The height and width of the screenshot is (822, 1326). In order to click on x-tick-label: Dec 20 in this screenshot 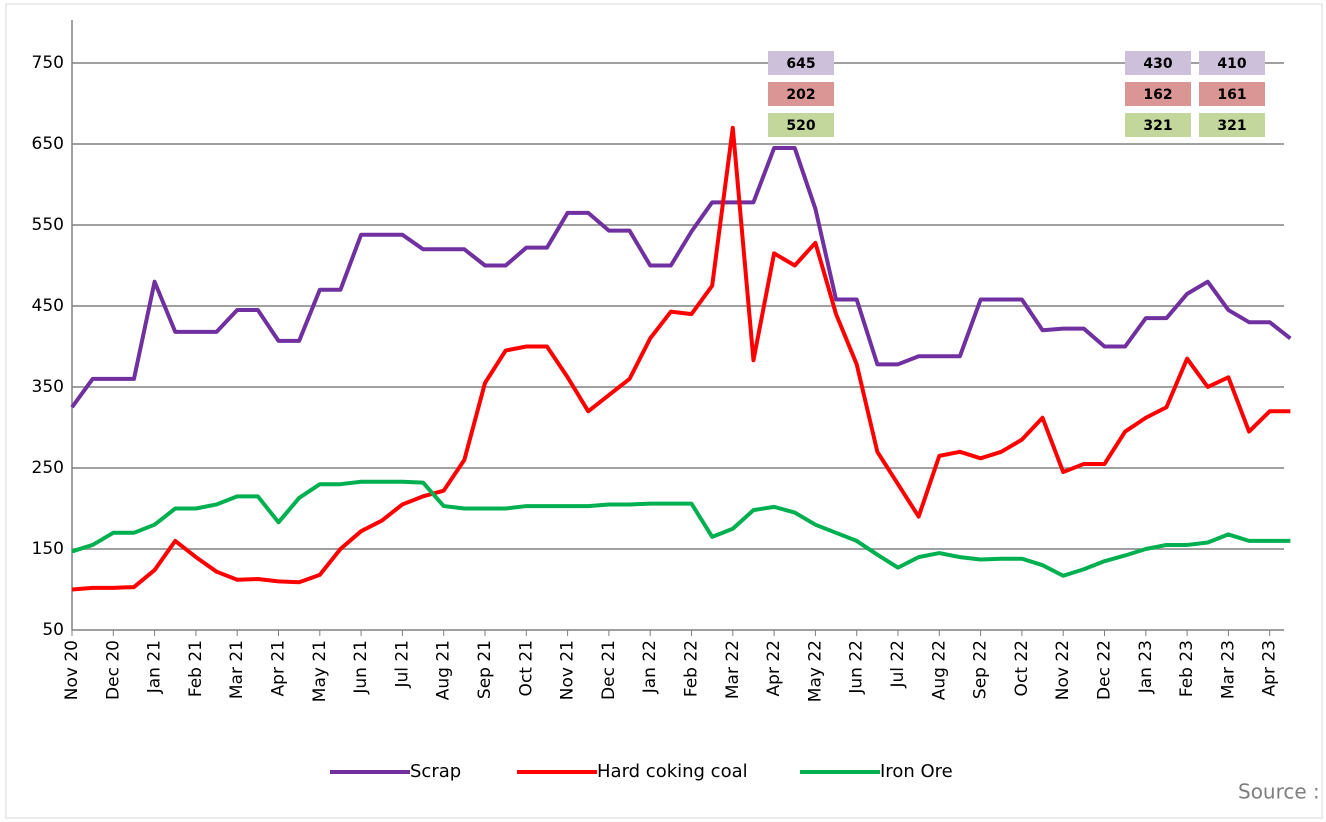, I will do `click(113, 670)`.